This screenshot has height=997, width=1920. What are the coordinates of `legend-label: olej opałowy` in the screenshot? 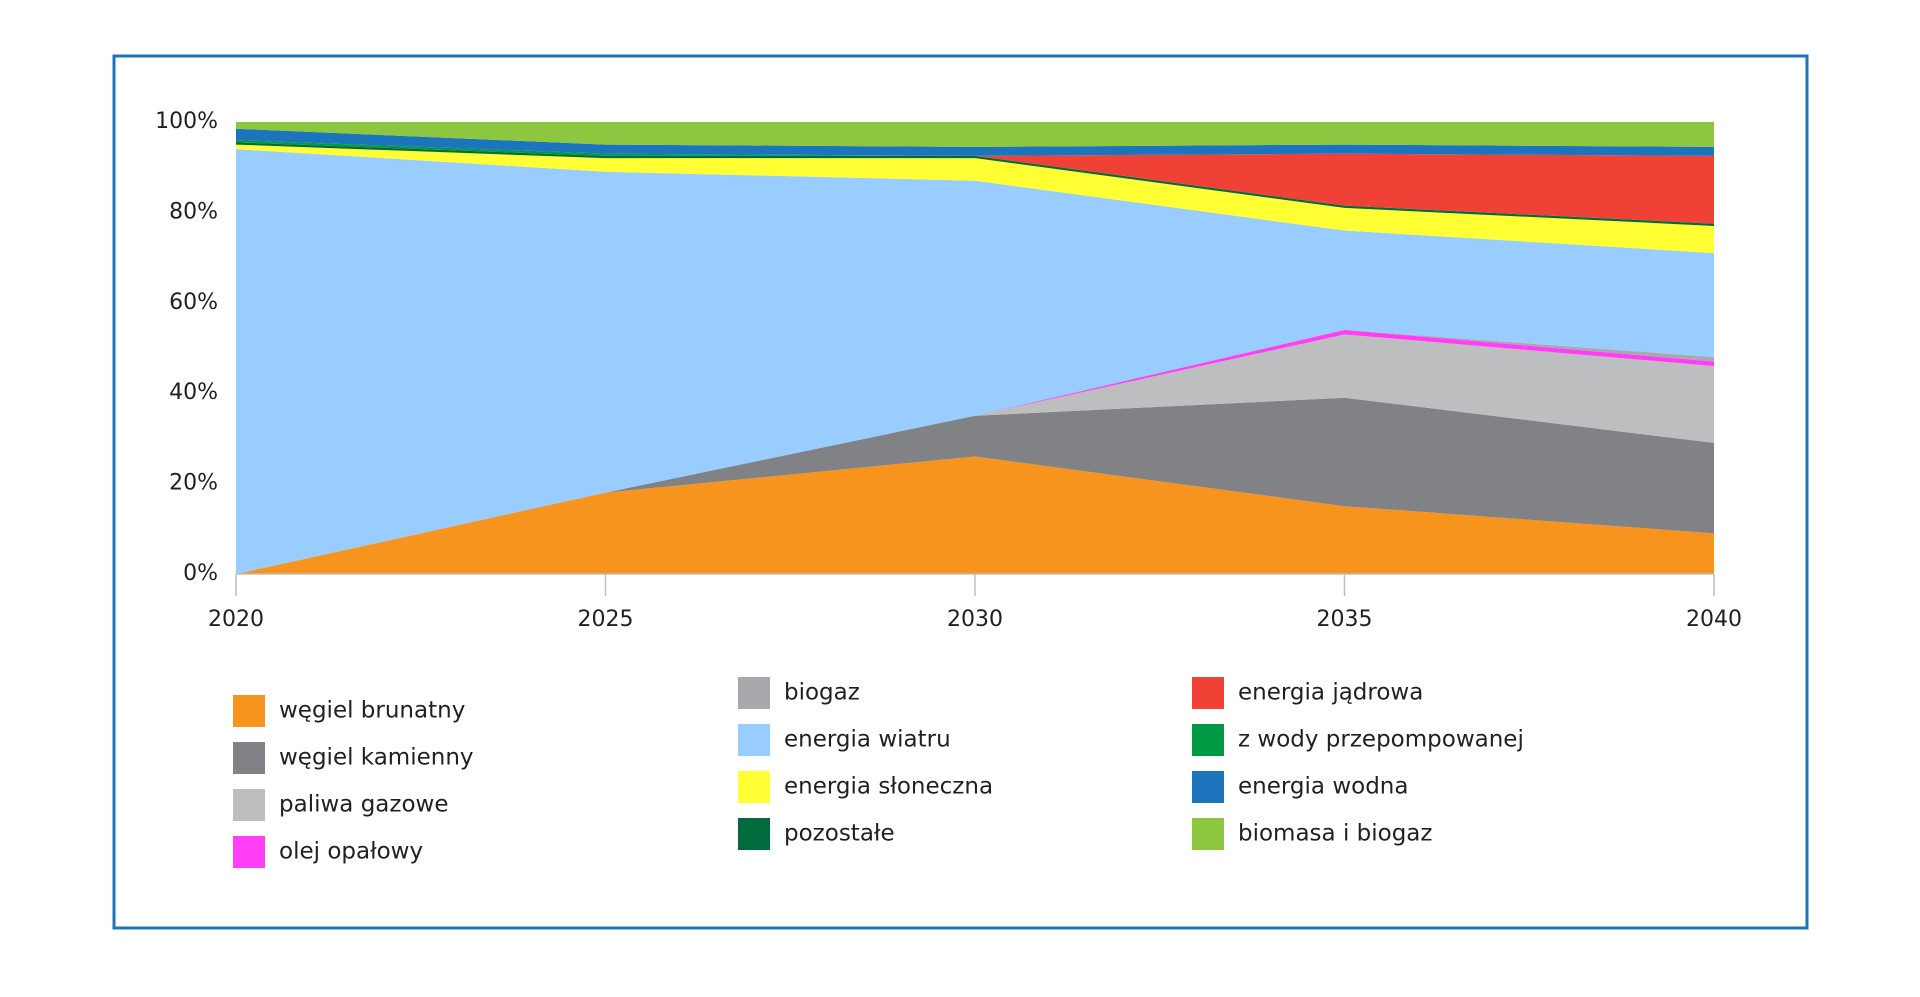 It's located at (351, 852).